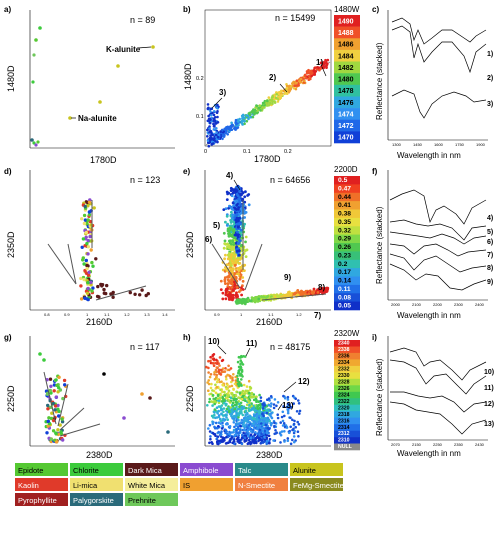  I want to click on panel-h-ylabel: 2250D, so click(190, 398).